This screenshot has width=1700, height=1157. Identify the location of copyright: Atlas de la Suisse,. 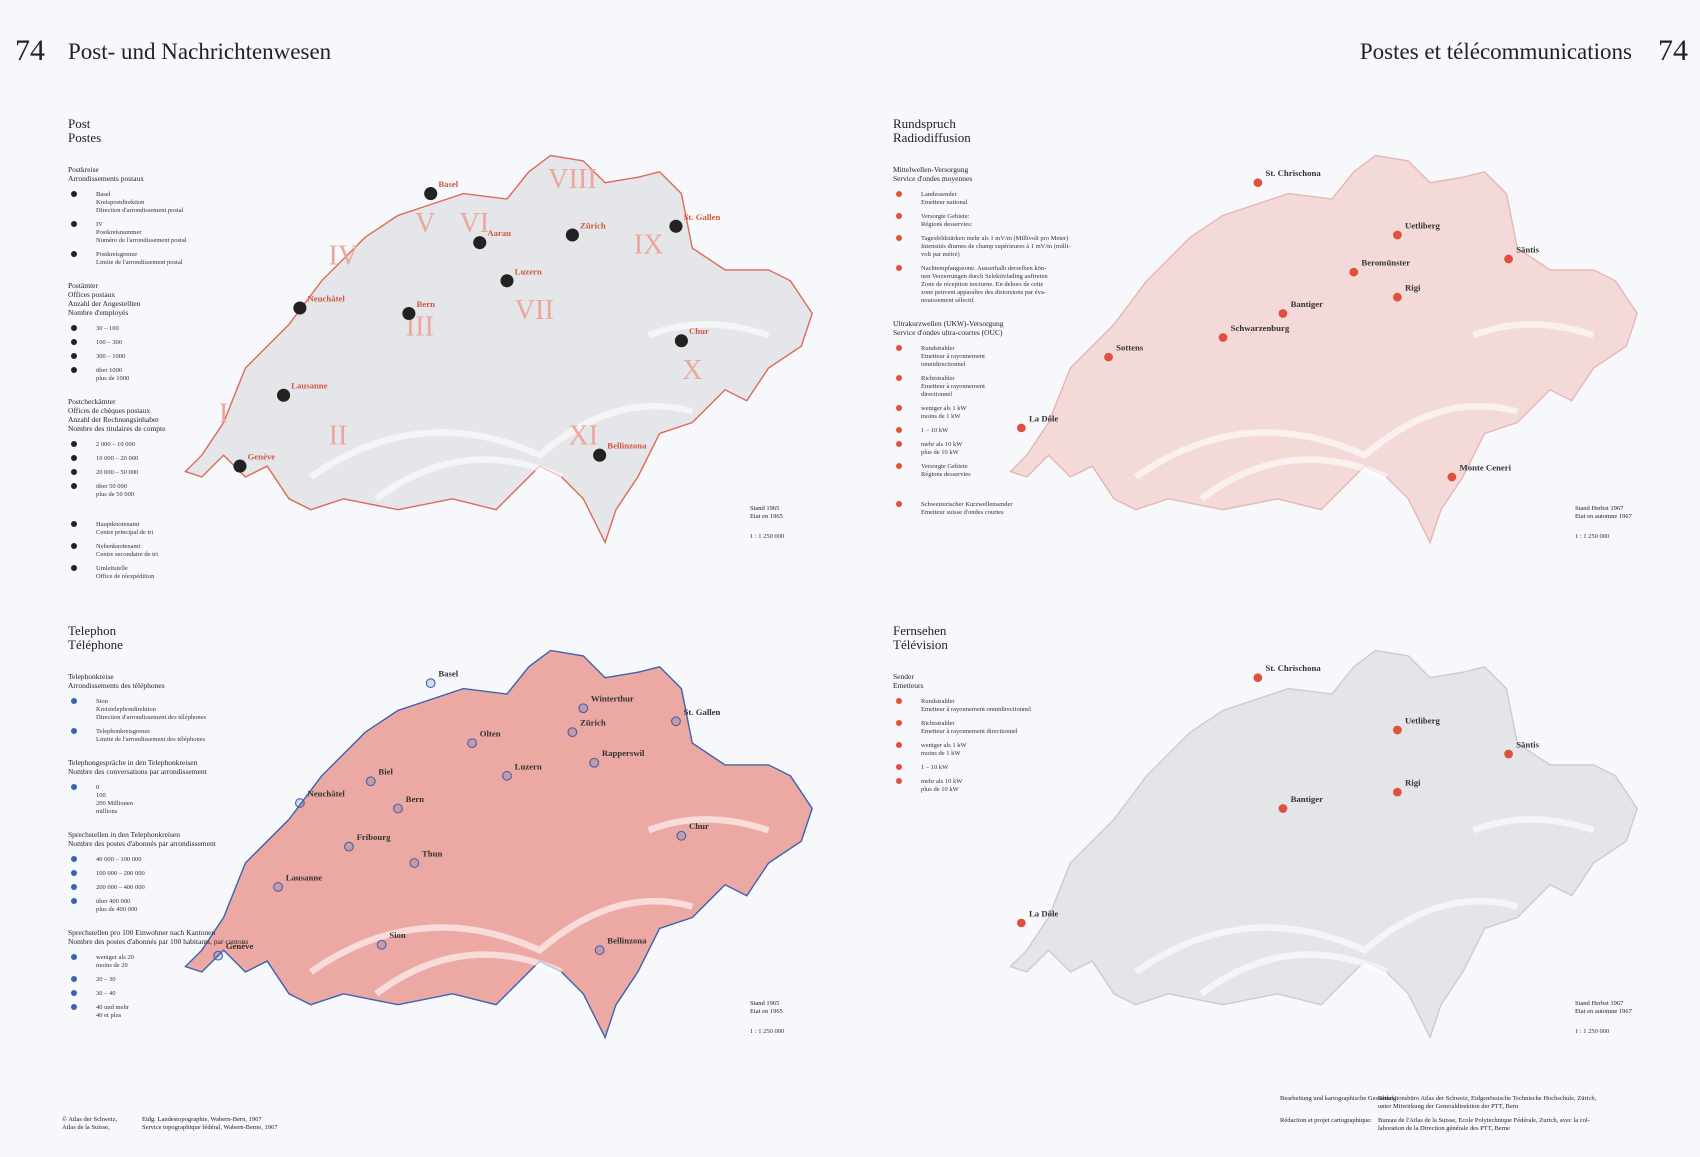
(86, 1127).